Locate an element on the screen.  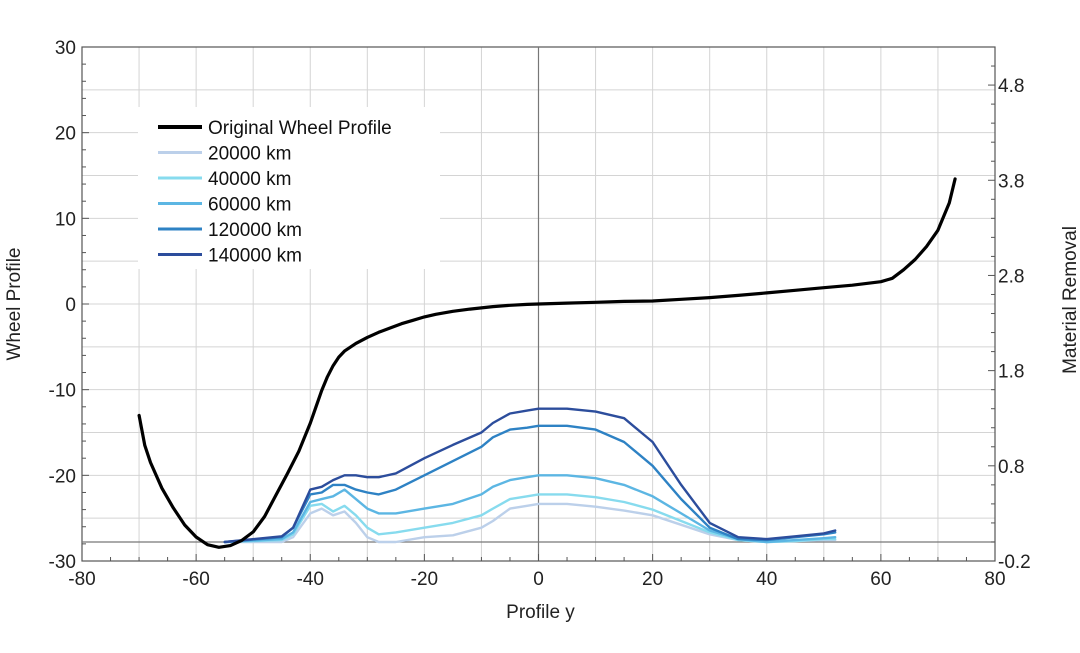
y-axis-title: Wheel Profile is located at coordinates (14, 304).